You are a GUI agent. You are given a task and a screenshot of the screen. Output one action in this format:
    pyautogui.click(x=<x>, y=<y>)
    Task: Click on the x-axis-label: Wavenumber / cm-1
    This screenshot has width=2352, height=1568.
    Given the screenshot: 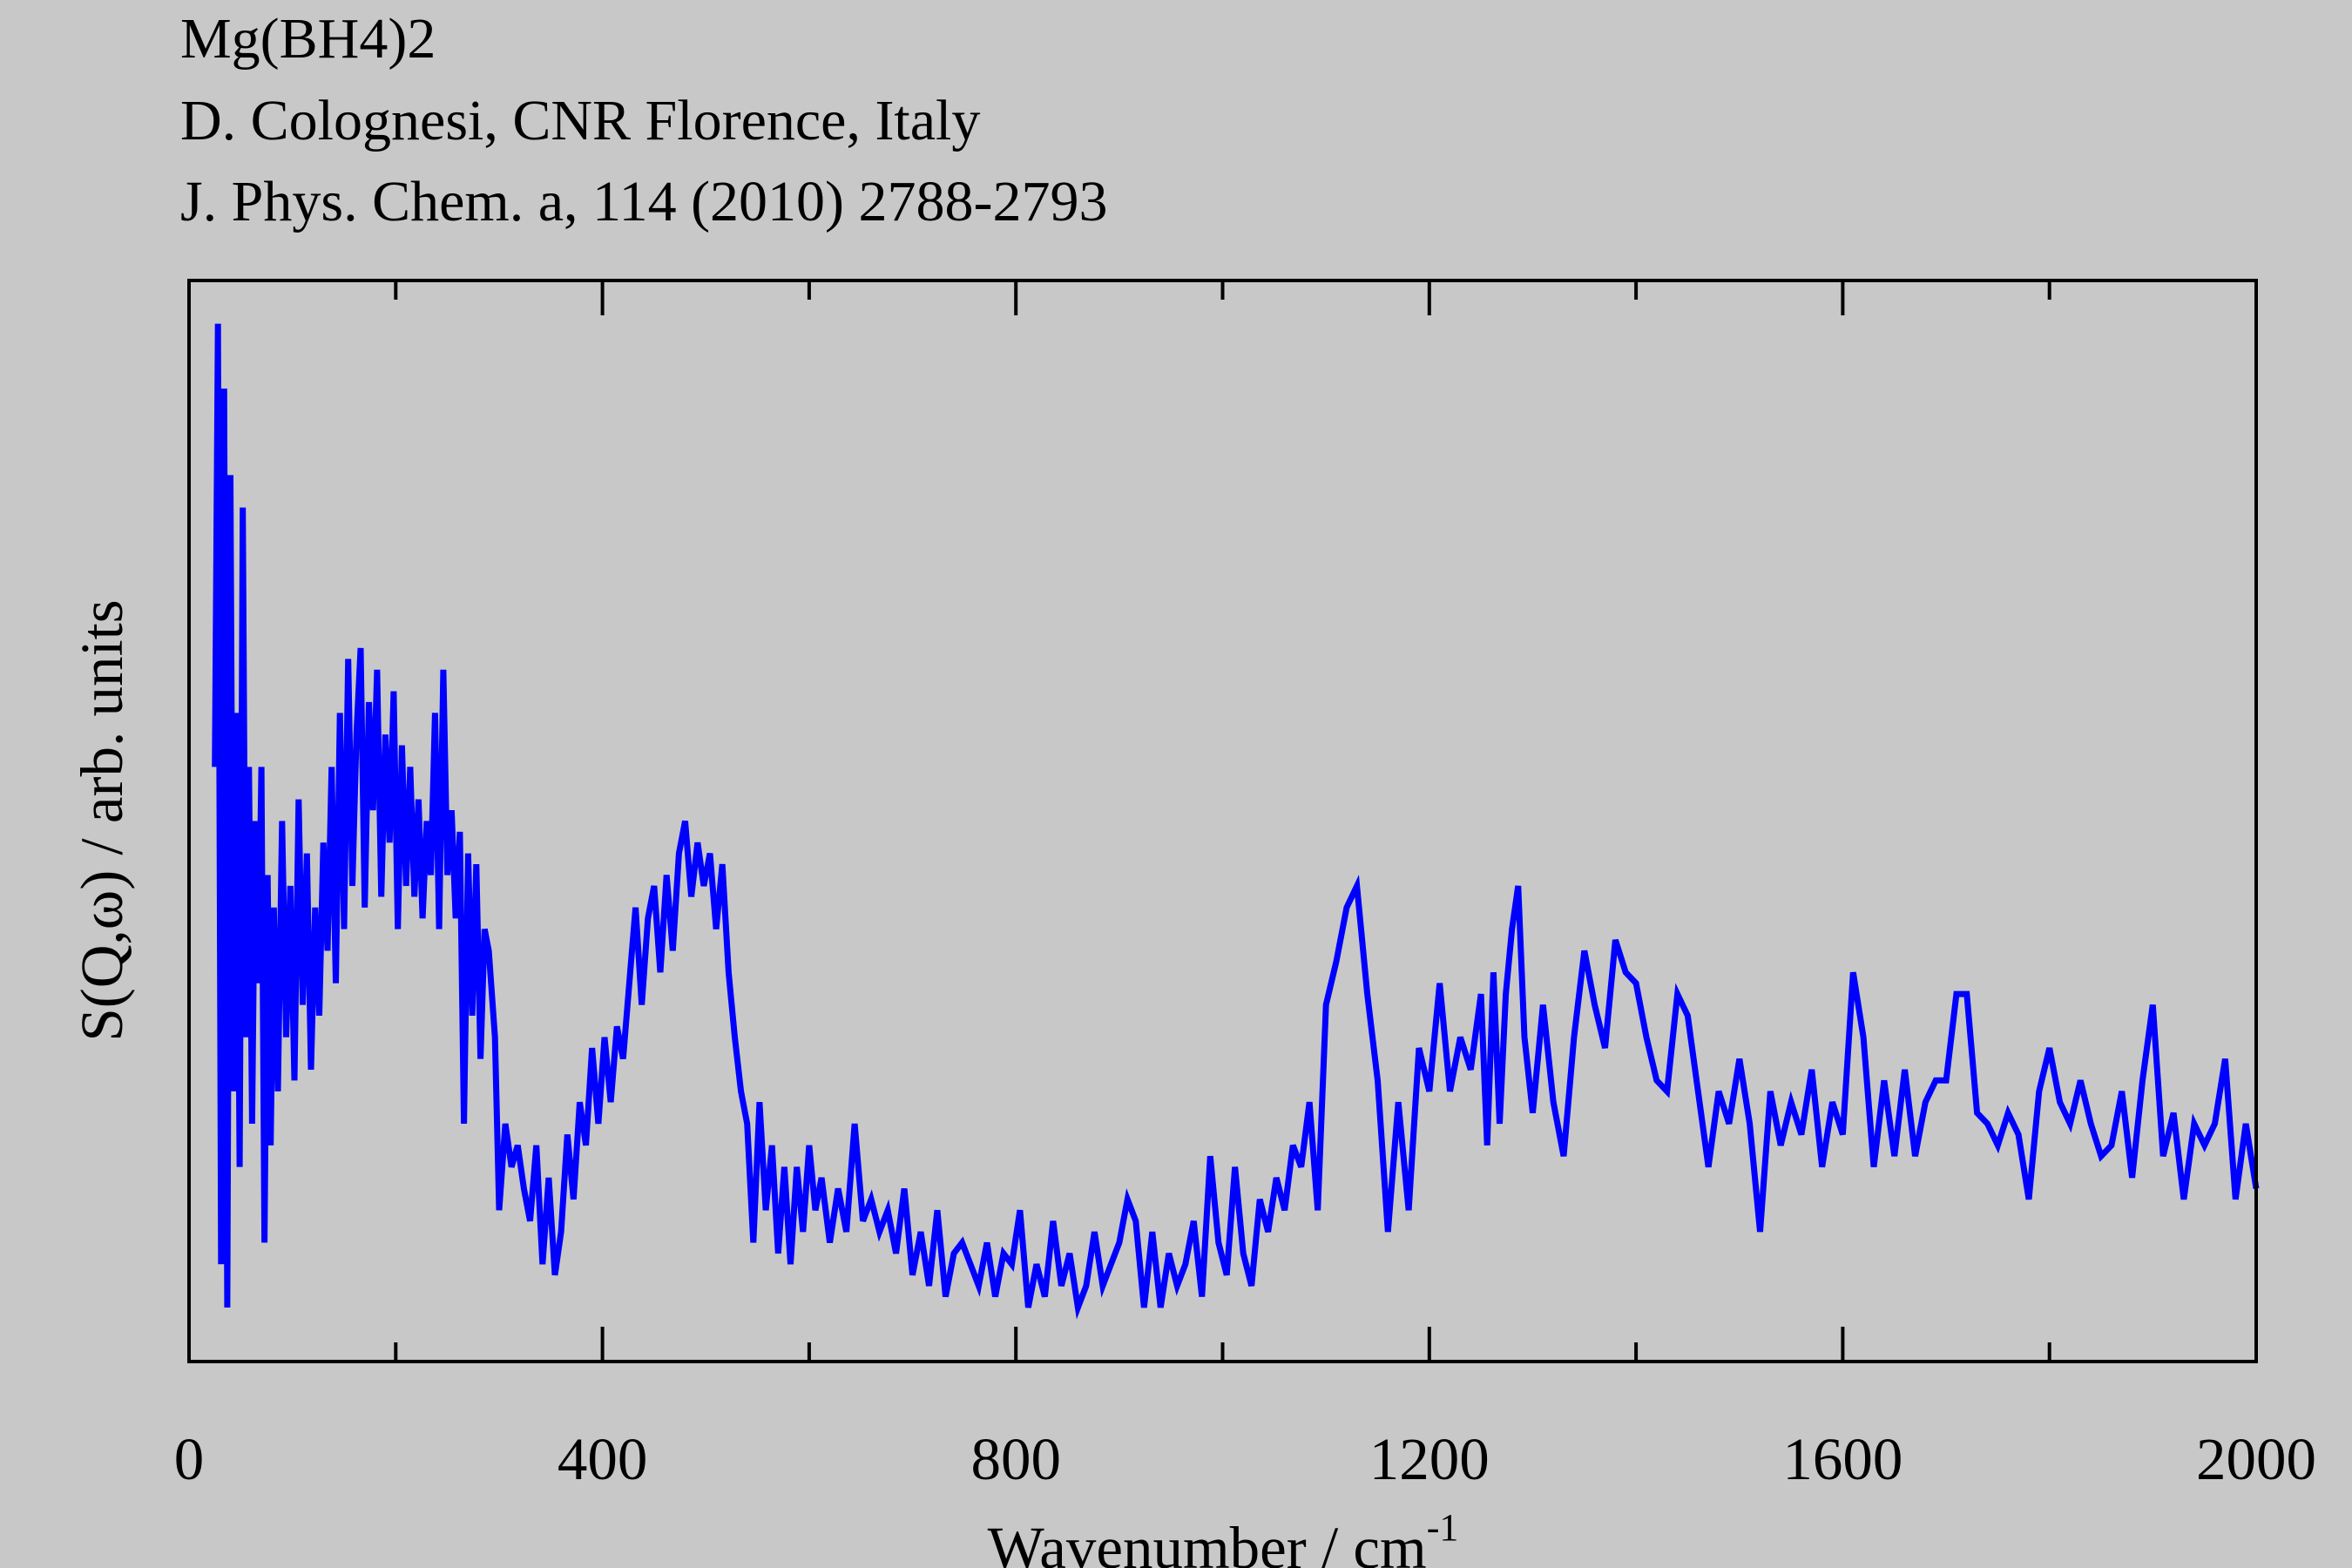 What is the action you would take?
    pyautogui.click(x=1223, y=1537)
    